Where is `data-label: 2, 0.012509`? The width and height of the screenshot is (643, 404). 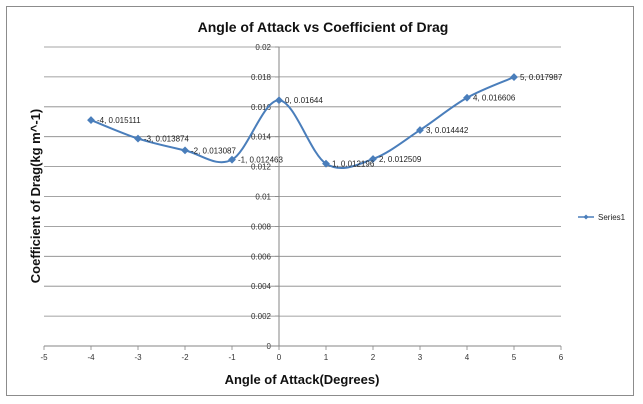 data-label: 2, 0.012509 is located at coordinates (400, 159).